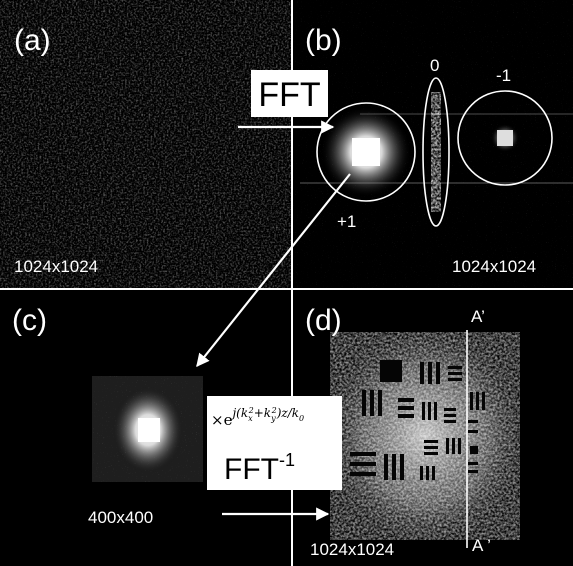 The width and height of the screenshot is (573, 566). Describe the element at coordinates (478, 316) in the screenshot. I see `profile-line-top-label: A’` at that location.